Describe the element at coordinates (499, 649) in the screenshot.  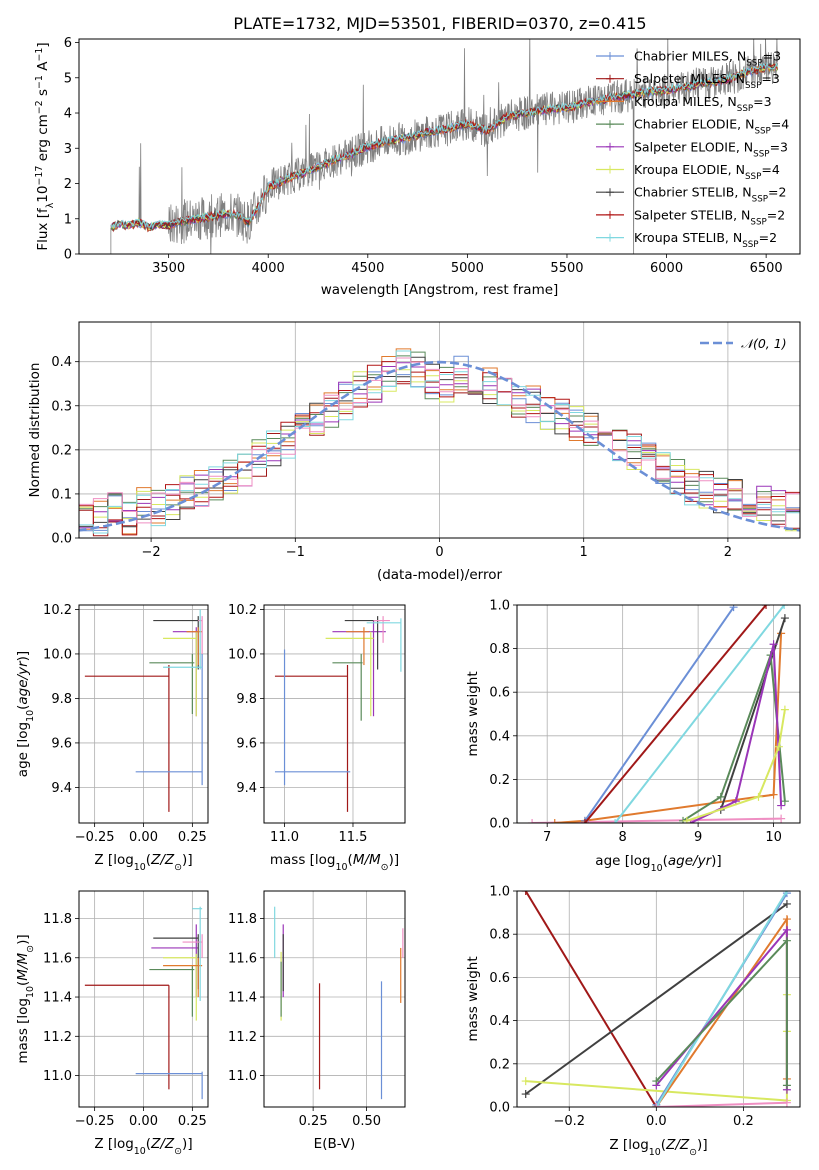
I see `y-tick-label: 0.8` at that location.